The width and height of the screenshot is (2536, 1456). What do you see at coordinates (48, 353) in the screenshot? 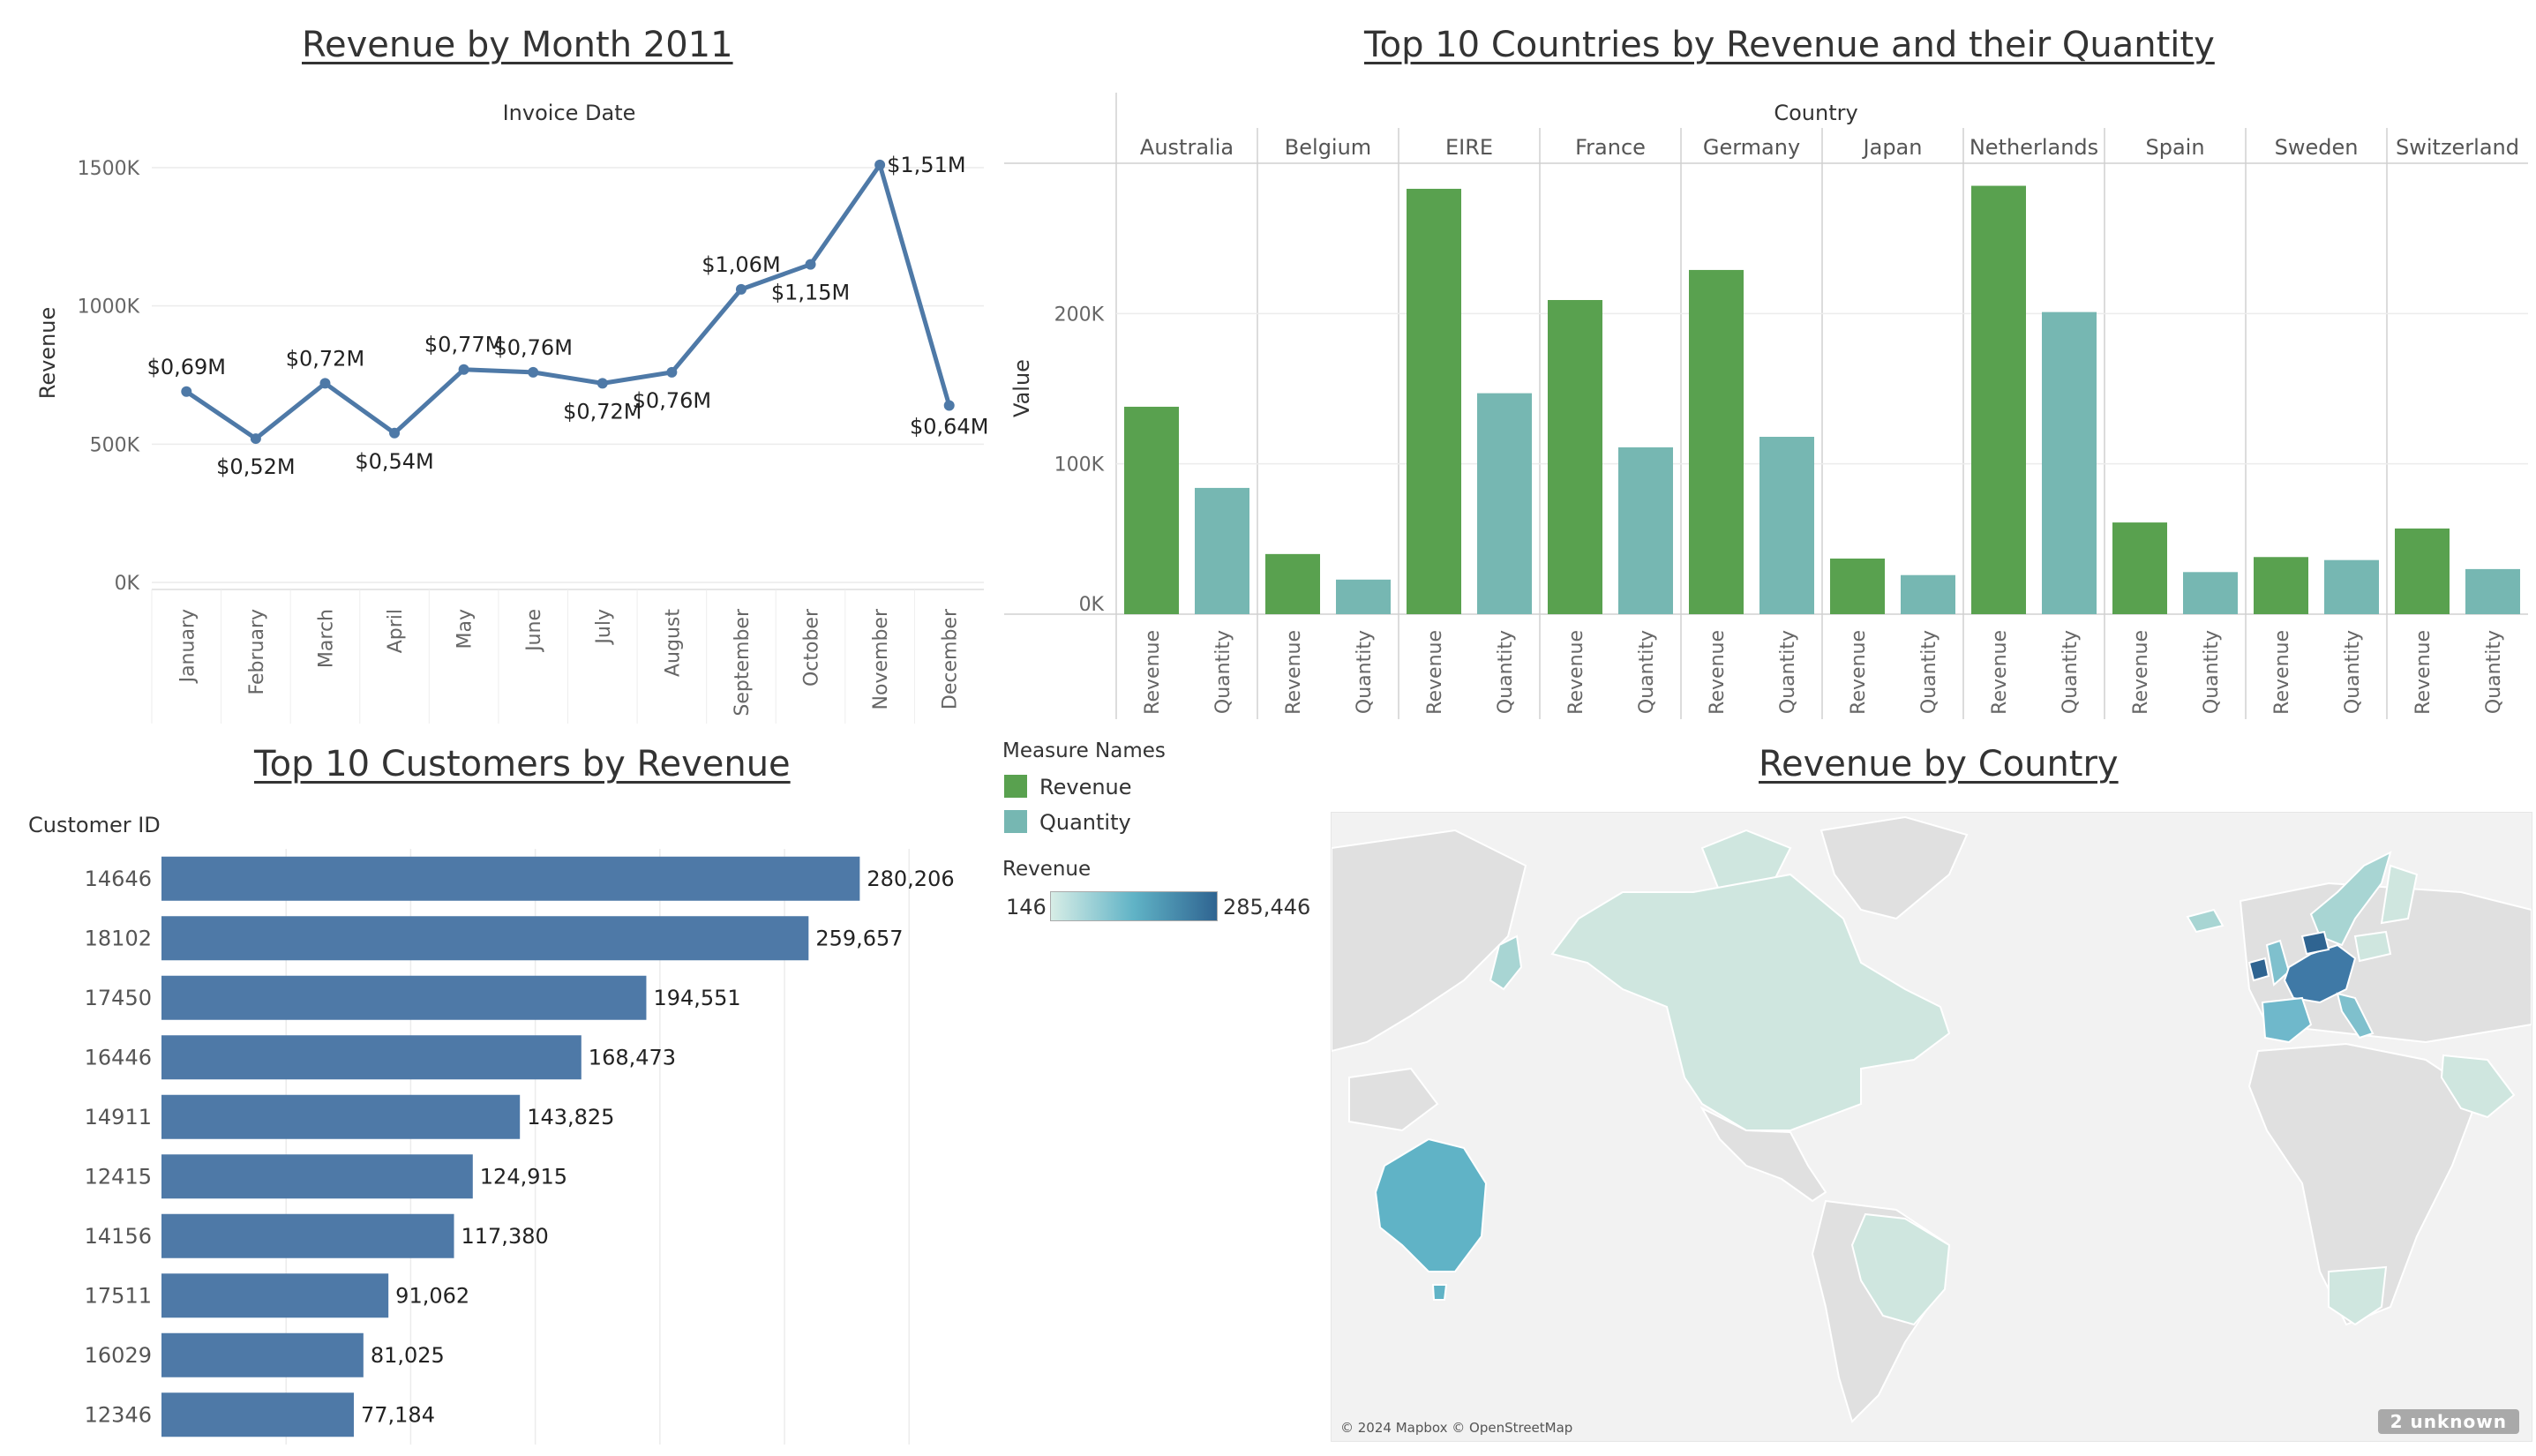
I see `line-y-axis-title: Revenue` at bounding box center [48, 353].